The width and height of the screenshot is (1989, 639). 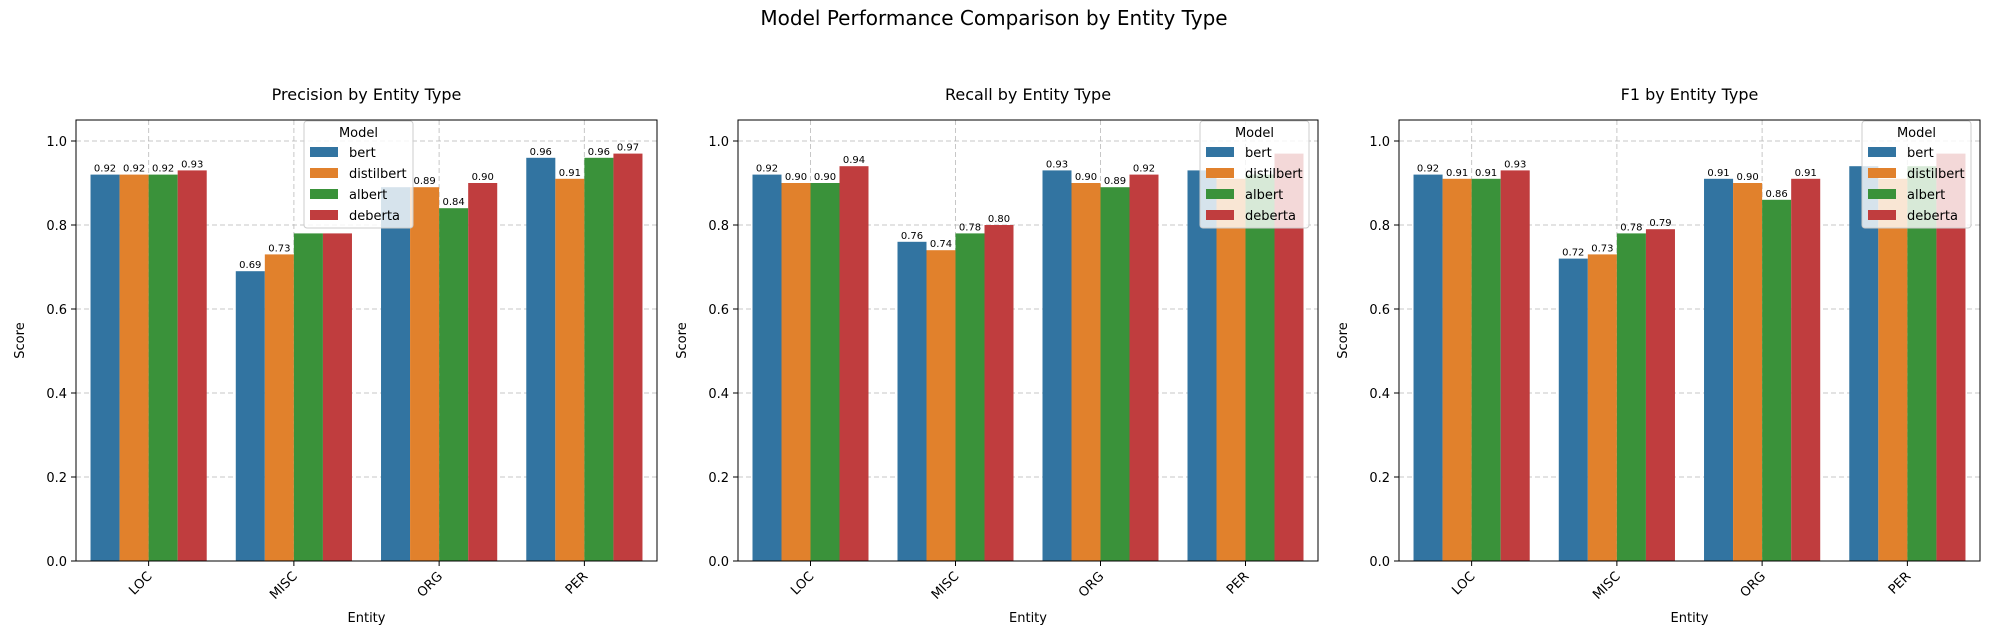 What do you see at coordinates (570, 173) in the screenshot?
I see `value-label-distilbert-per: 0.91` at bounding box center [570, 173].